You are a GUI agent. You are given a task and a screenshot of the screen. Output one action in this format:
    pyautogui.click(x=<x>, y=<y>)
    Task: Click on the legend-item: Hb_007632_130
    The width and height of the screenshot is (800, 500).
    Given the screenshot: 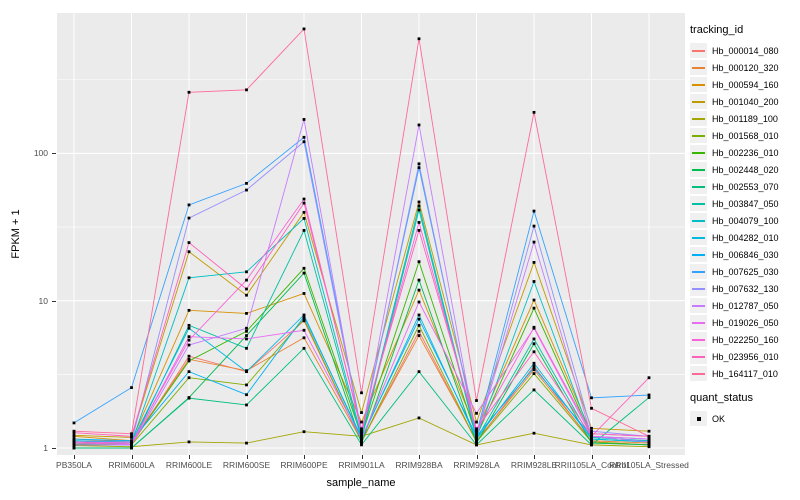 What is the action you would take?
    pyautogui.click(x=744, y=288)
    